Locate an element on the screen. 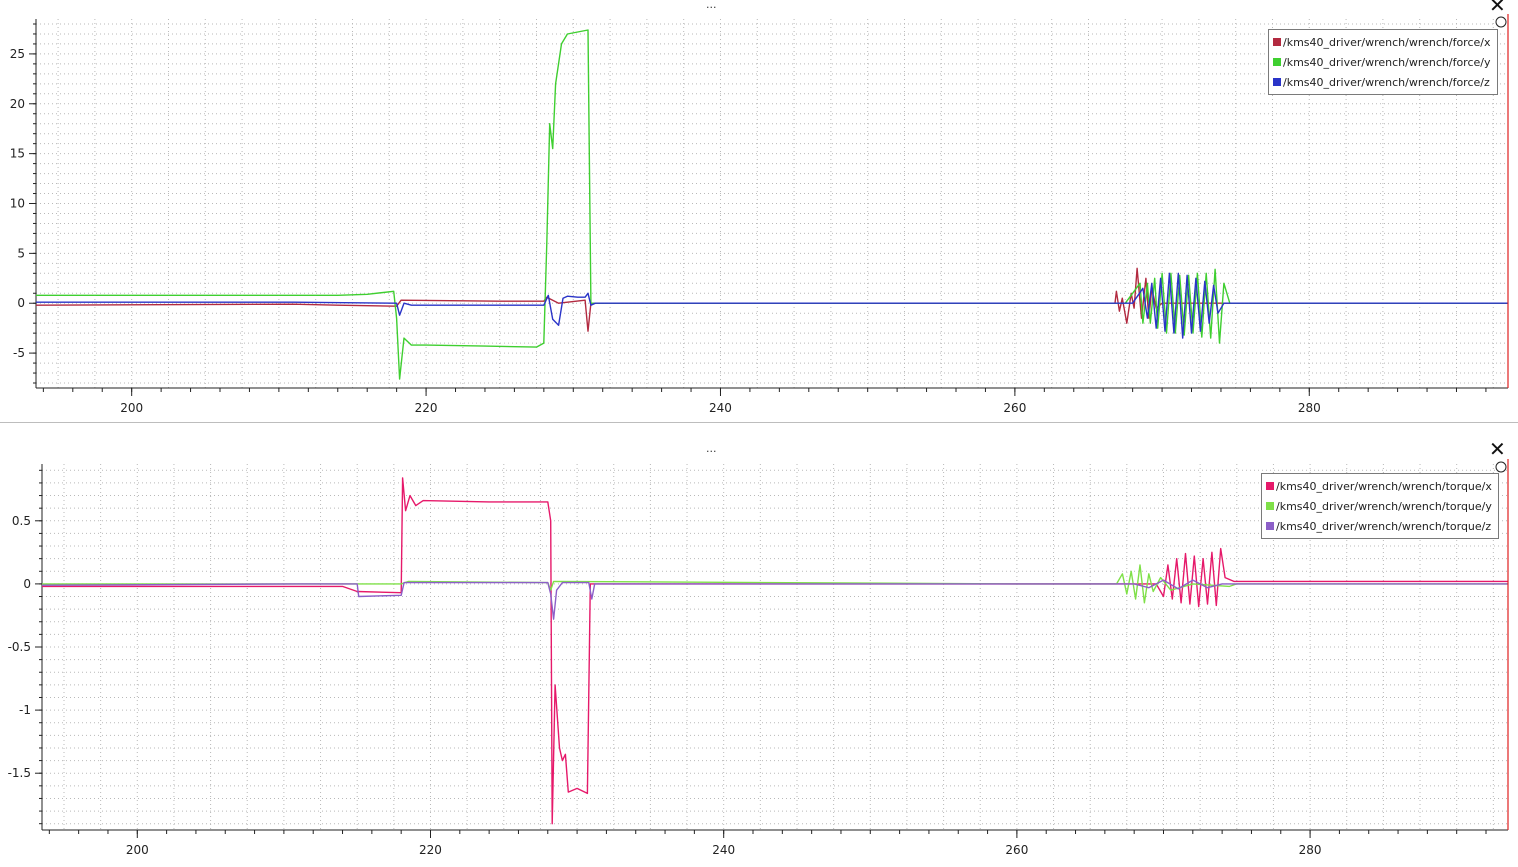 Image resolution: width=1518 pixels, height=867 pixels. y-tick-label: 5 is located at coordinates (21, 253).